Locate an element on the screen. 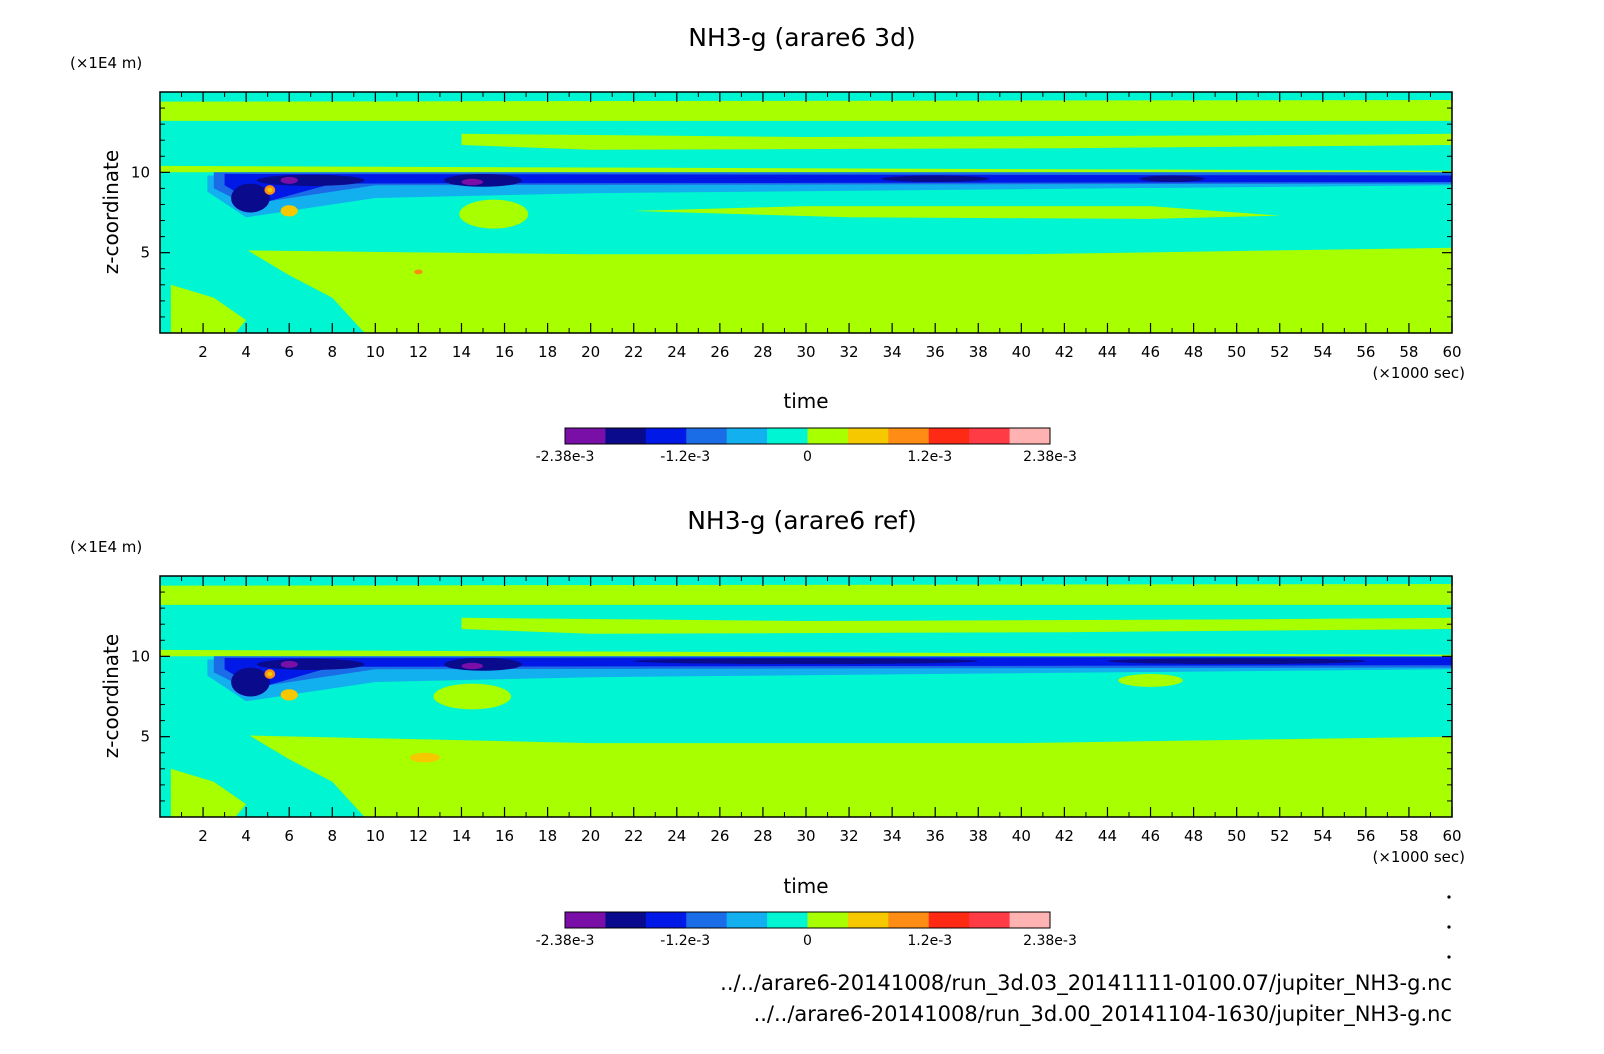 This screenshot has height=1054, width=1604. x-tick-label: 32 is located at coordinates (849, 352).